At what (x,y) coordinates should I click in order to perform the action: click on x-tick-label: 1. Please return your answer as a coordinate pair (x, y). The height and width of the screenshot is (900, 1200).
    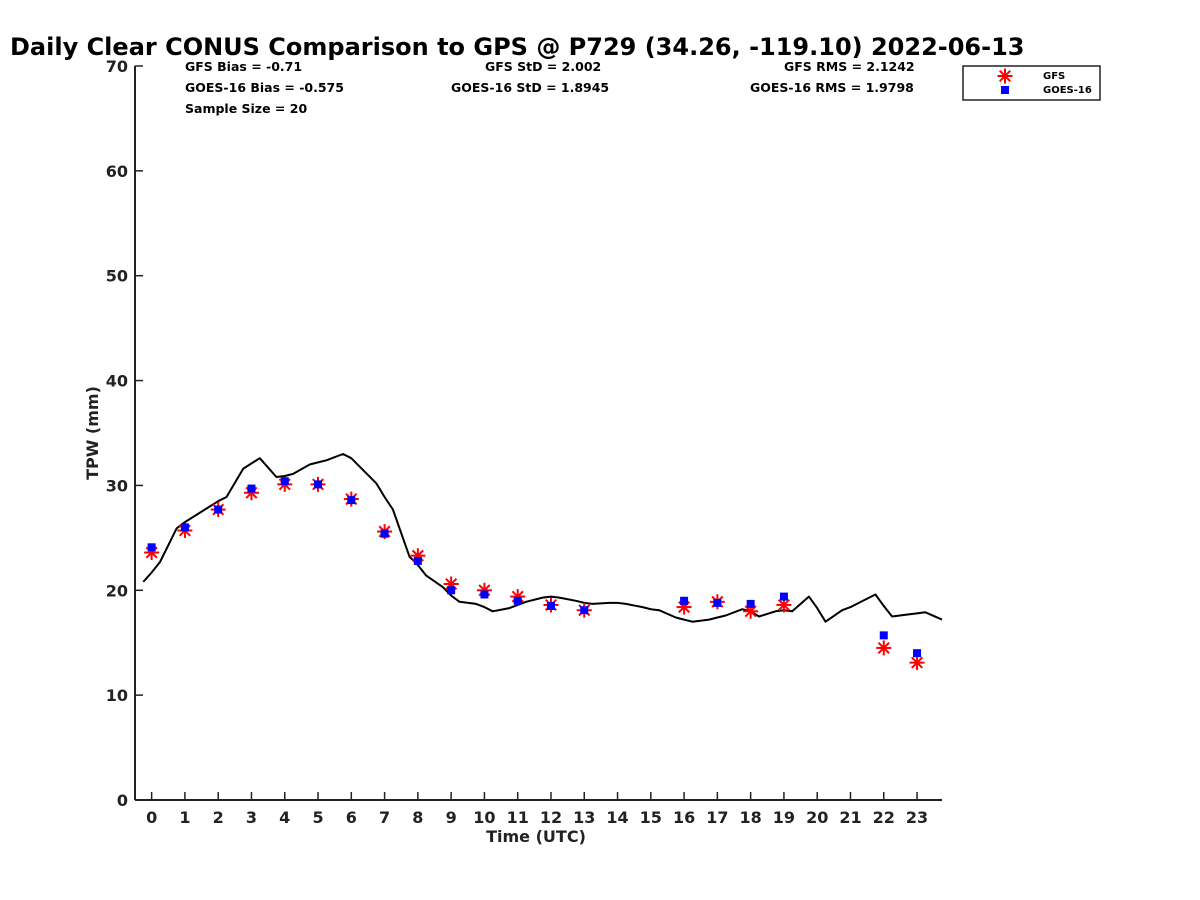
    Looking at the image, I should click on (184, 817).